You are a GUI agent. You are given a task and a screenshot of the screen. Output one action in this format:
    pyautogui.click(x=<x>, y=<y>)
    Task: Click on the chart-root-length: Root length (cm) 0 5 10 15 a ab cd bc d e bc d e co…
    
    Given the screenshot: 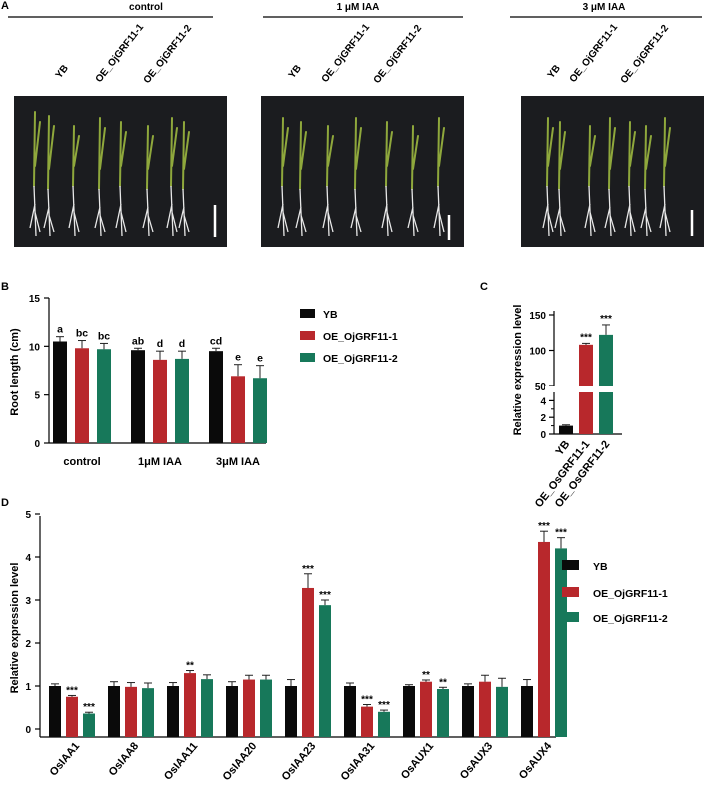 What is the action you would take?
    pyautogui.click(x=138, y=381)
    